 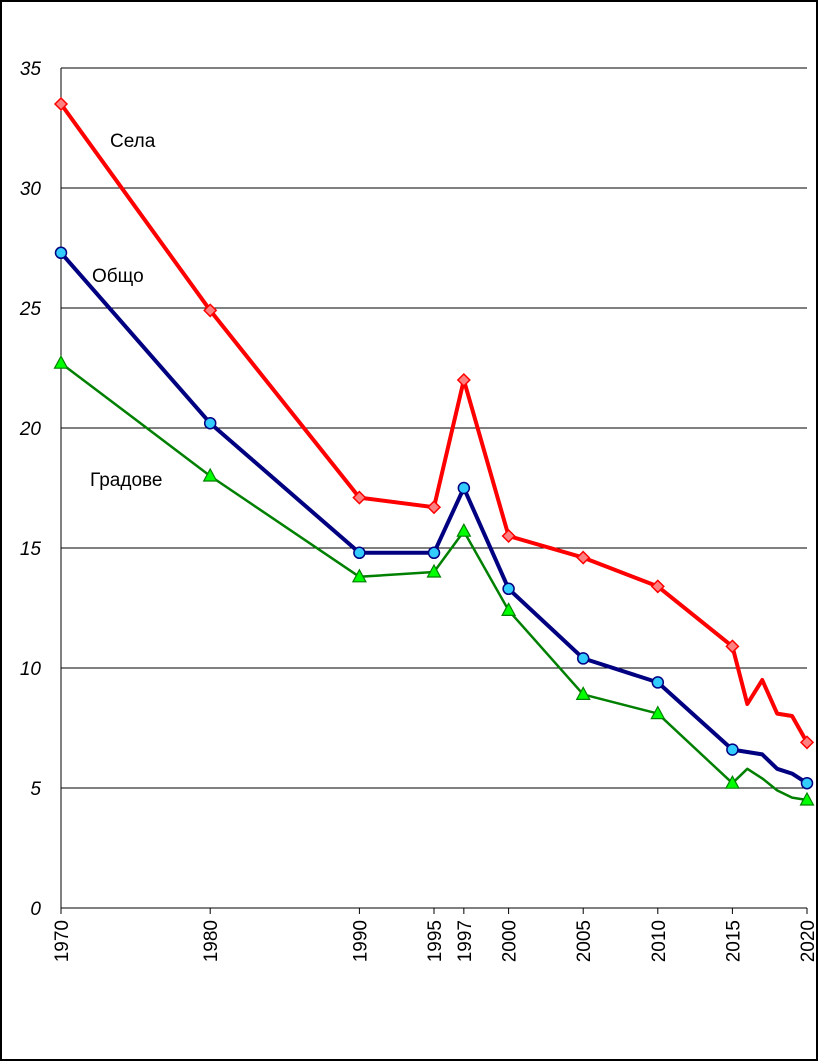 I want to click on y-tick-label: 0, so click(x=35, y=909).